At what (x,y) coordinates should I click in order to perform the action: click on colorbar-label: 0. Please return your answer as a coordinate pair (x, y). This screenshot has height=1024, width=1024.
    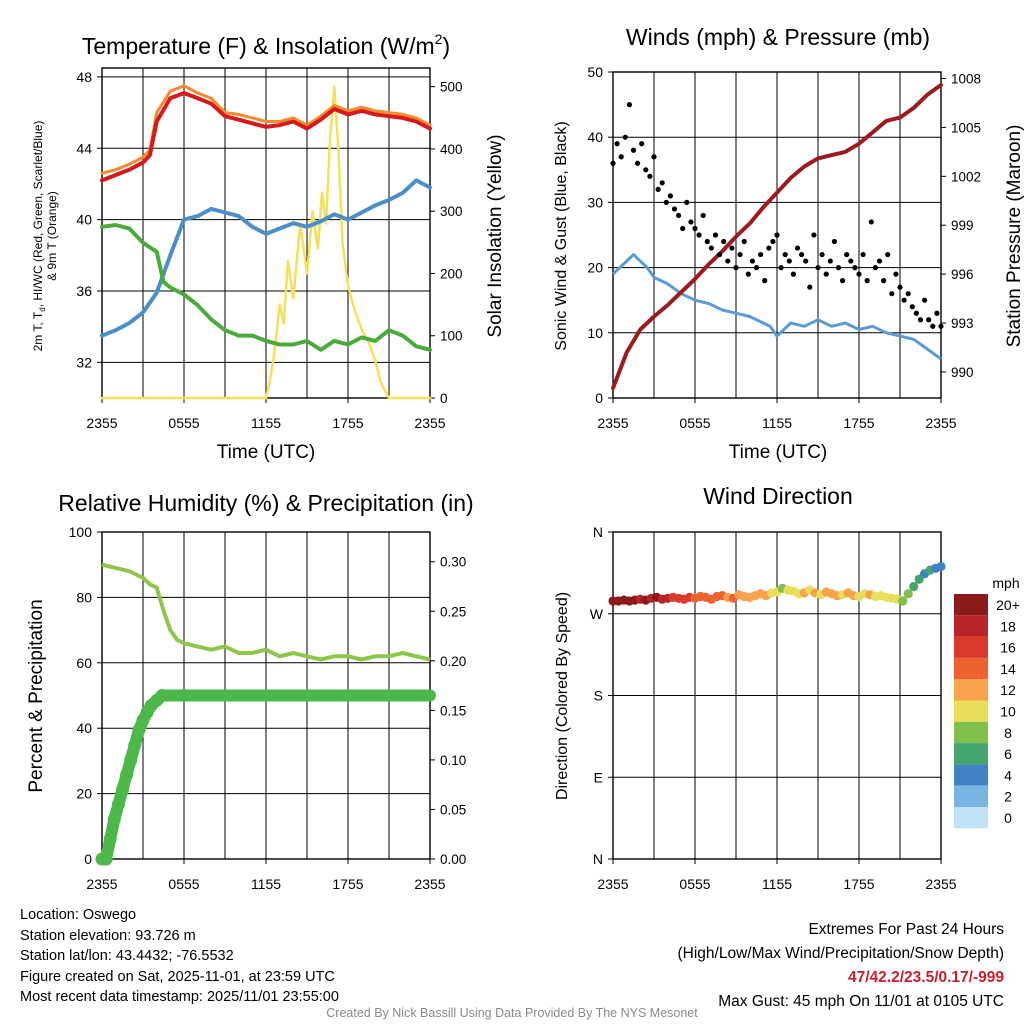
    Looking at the image, I should click on (1008, 818).